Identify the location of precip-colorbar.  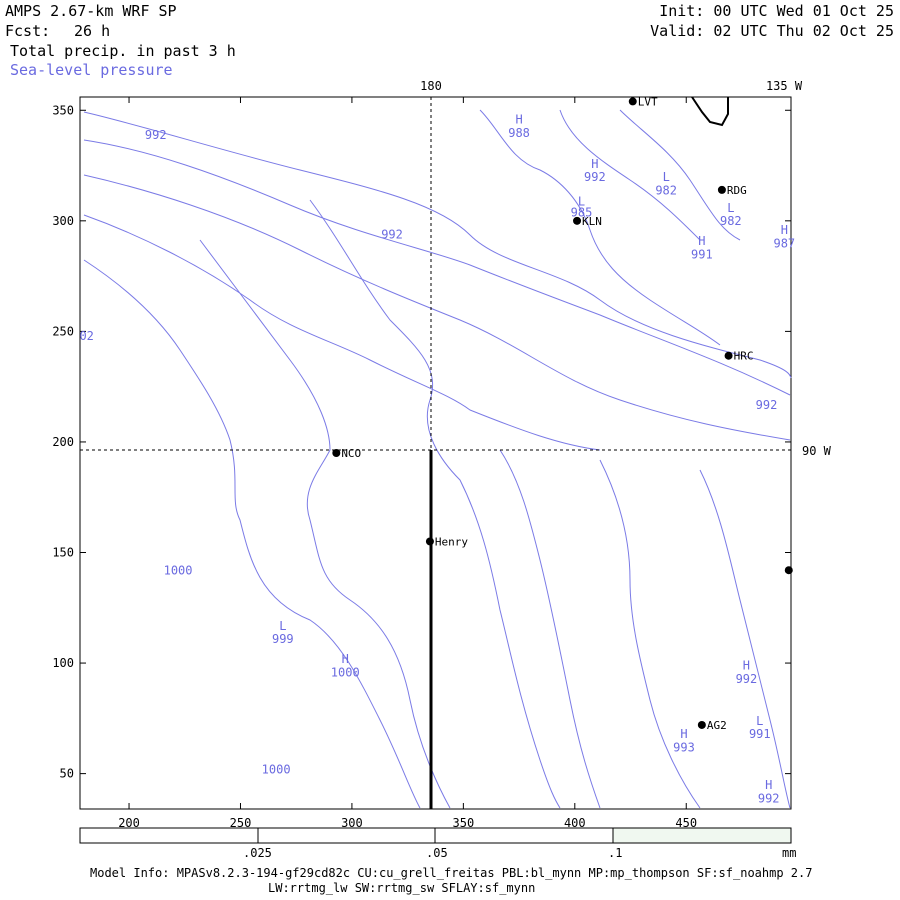
(435, 835).